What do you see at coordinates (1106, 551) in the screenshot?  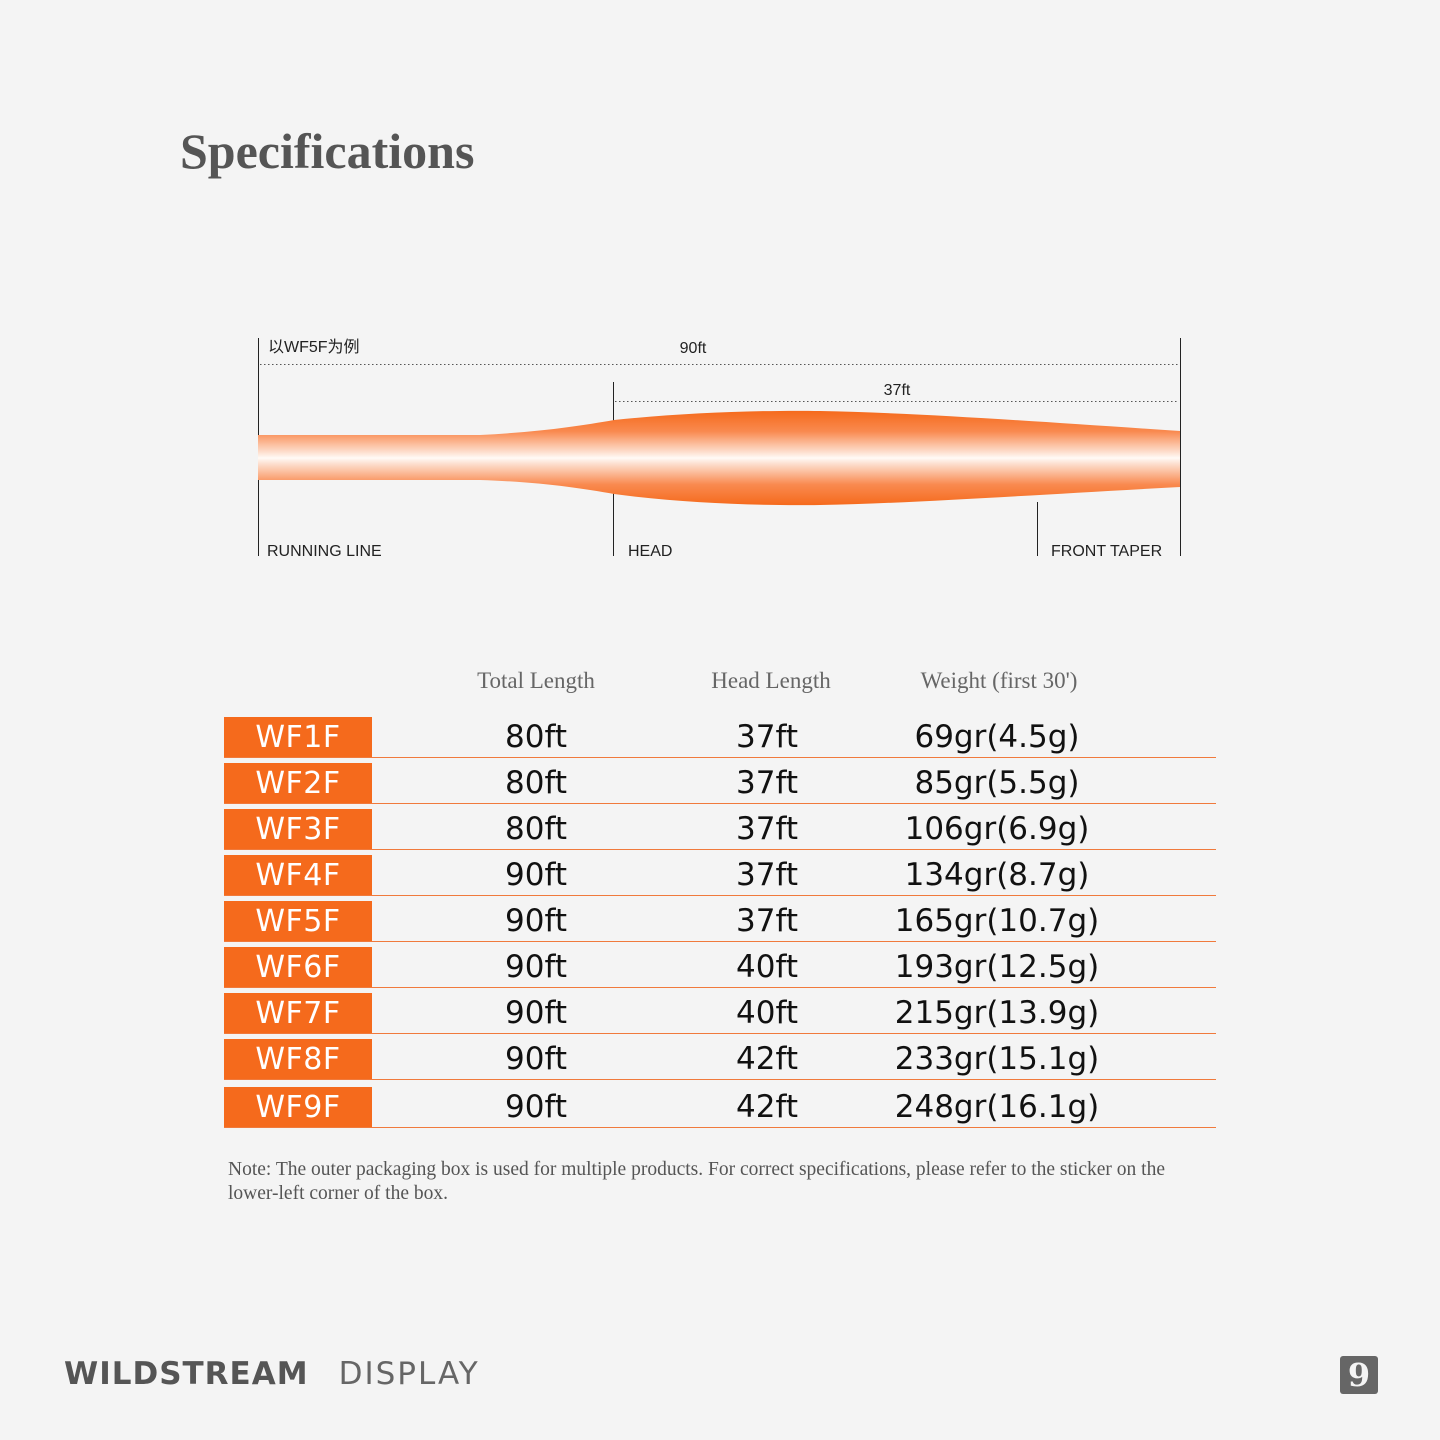 I see `front-taper-label: FRONT TAPER` at bounding box center [1106, 551].